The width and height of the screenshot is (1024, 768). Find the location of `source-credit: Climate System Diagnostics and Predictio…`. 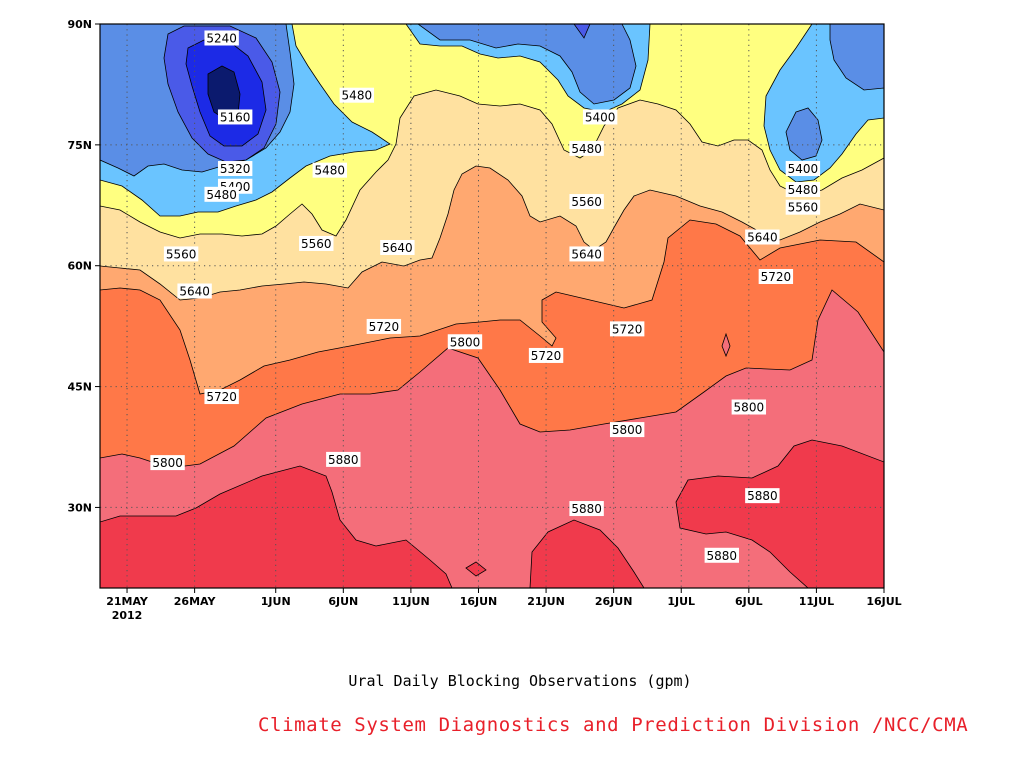

source-credit: Climate System Diagnostics and Predictio… is located at coordinates (613, 725).